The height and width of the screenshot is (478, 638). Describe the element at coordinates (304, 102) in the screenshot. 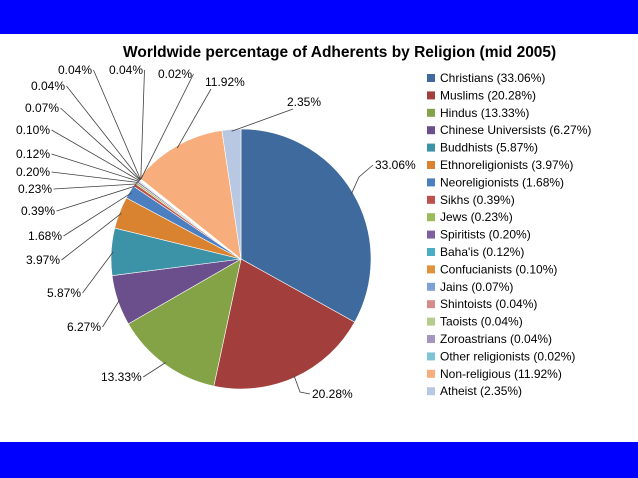

I see `data-label-atheist: 2.35%` at that location.